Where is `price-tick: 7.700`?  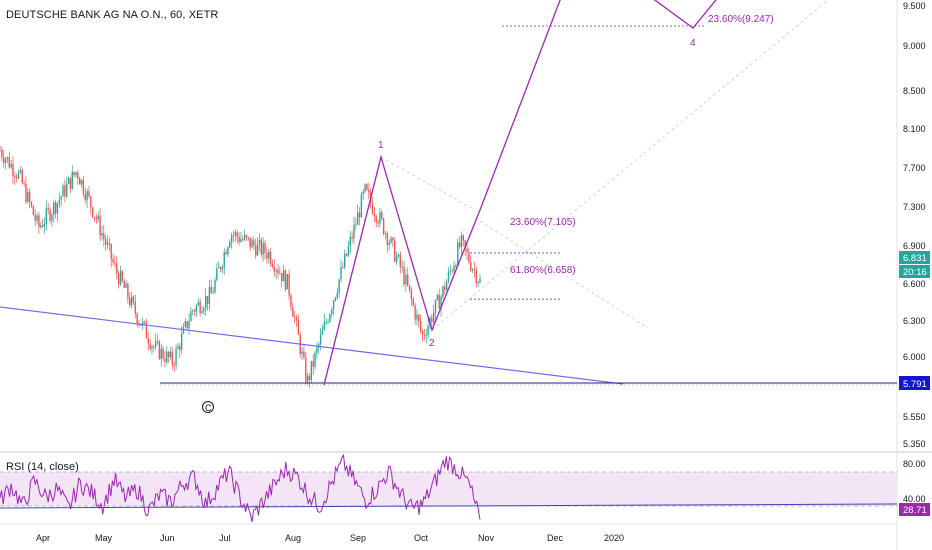 price-tick: 7.700 is located at coordinates (914, 168).